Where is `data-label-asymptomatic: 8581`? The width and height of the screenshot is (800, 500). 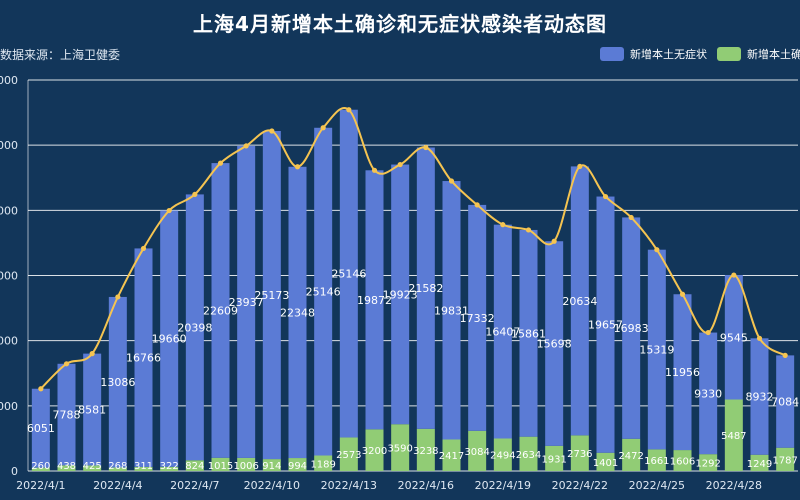 data-label-asymptomatic: 8581 is located at coordinates (92, 410).